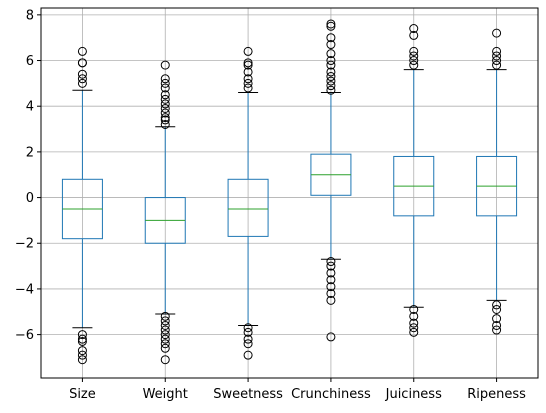  Describe the element at coordinates (331, 394) in the screenshot. I see `x-tick-label: Crunchiness` at that location.